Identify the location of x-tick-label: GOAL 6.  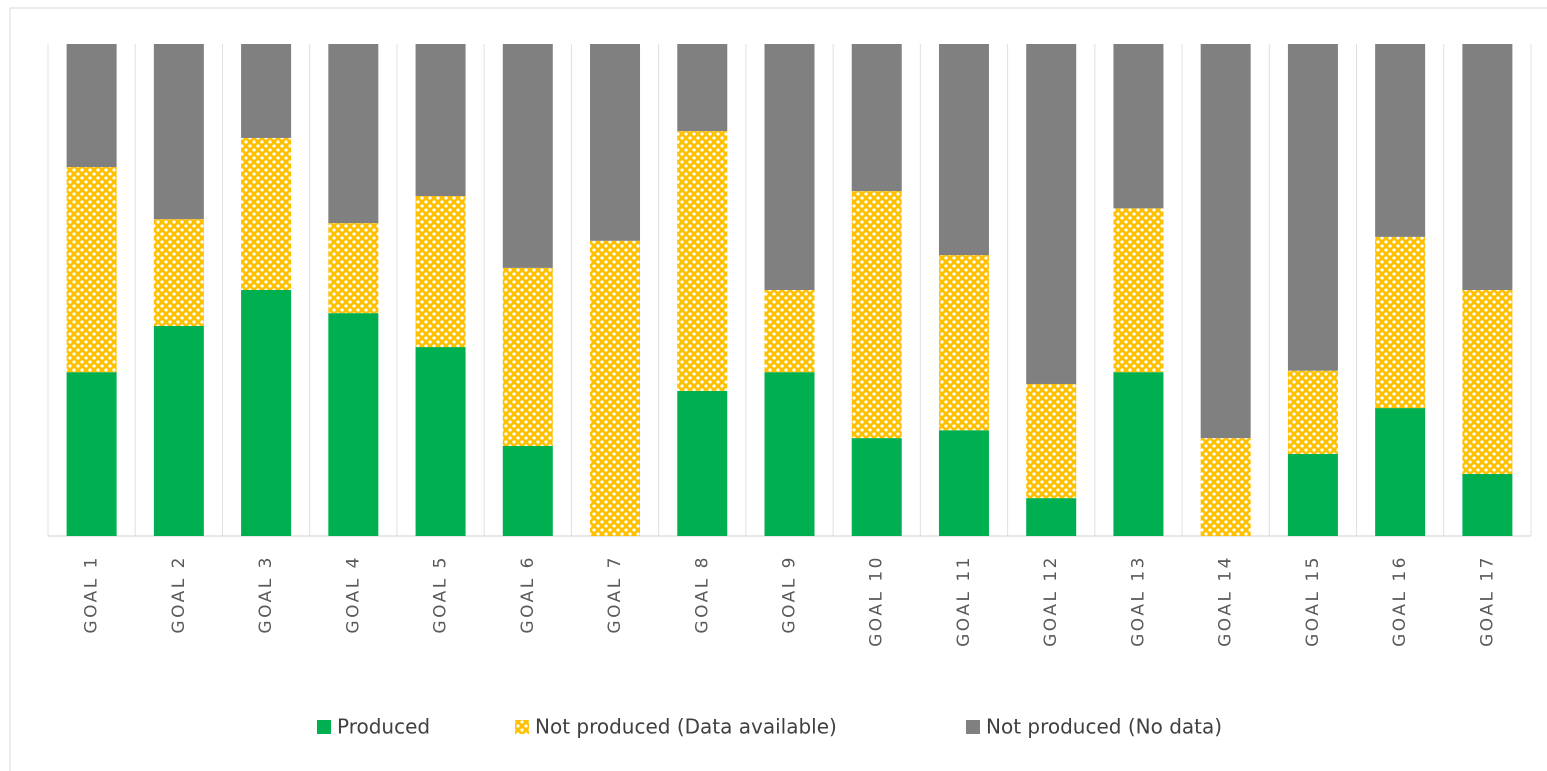
(528, 594).